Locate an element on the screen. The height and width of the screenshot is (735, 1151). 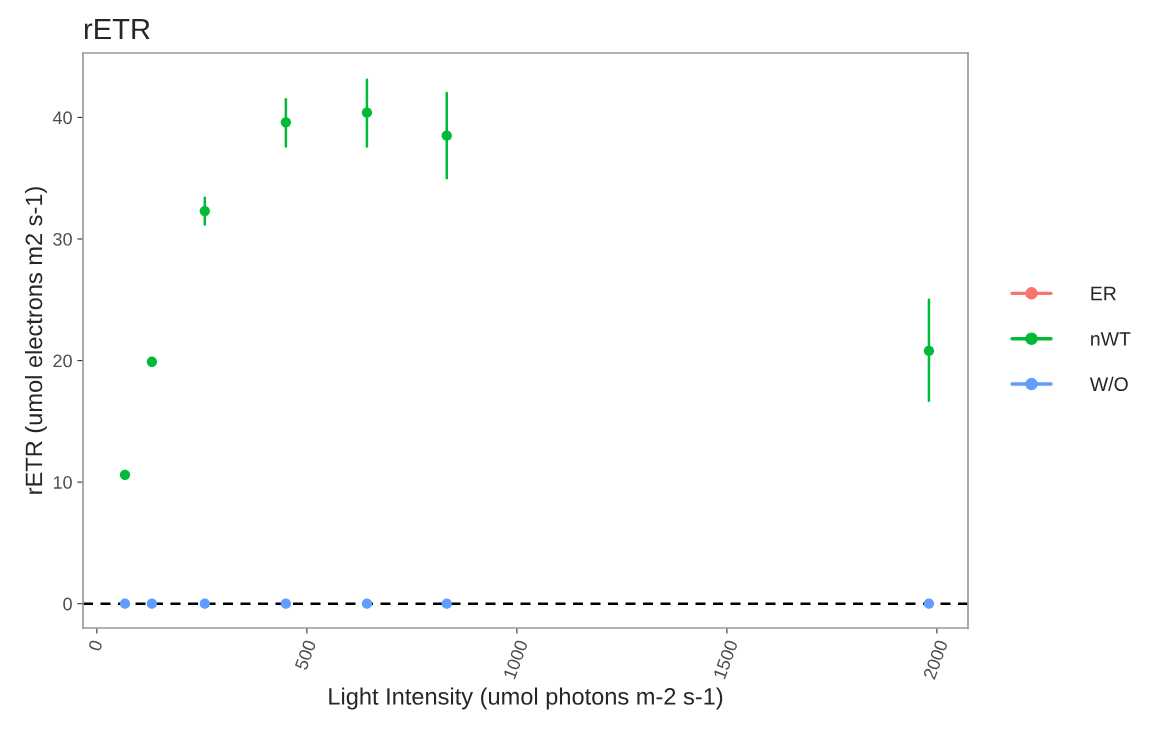
chart-title: rETR is located at coordinates (117, 29).